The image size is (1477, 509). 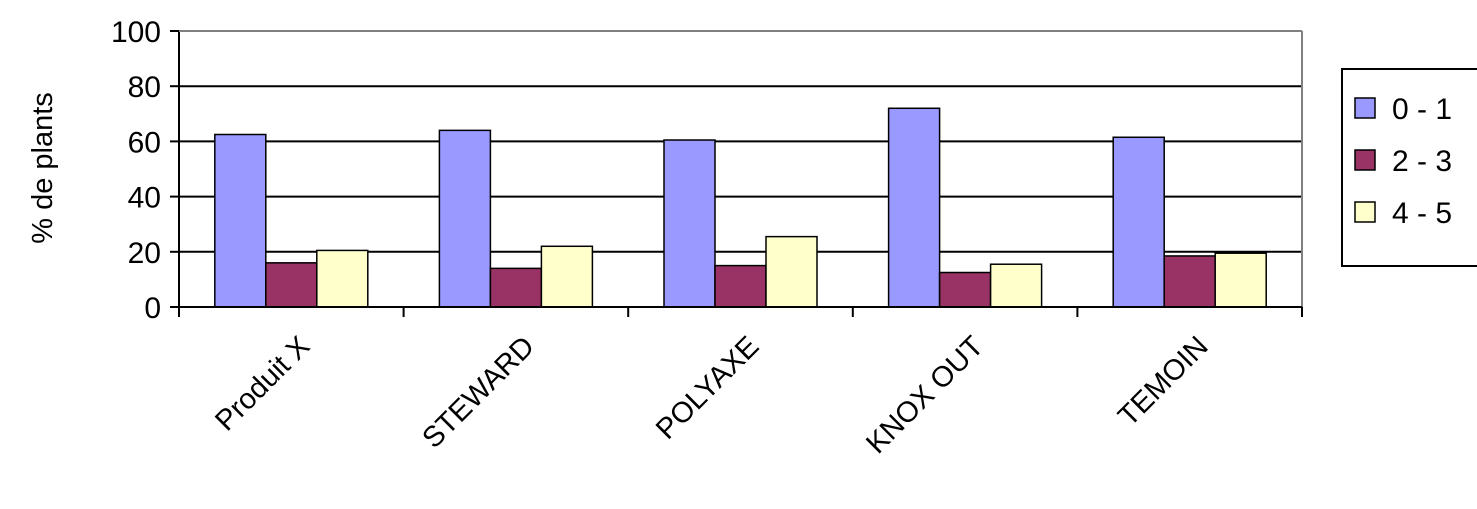 I want to click on bar-0-1-knox-out, so click(x=914, y=207).